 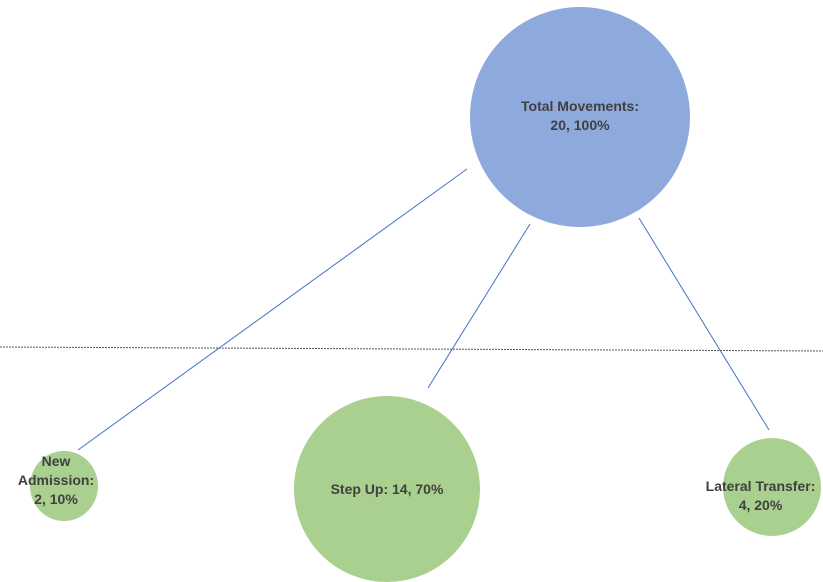 I want to click on new-admission-name-line2: Admission:, so click(x=56, y=480).